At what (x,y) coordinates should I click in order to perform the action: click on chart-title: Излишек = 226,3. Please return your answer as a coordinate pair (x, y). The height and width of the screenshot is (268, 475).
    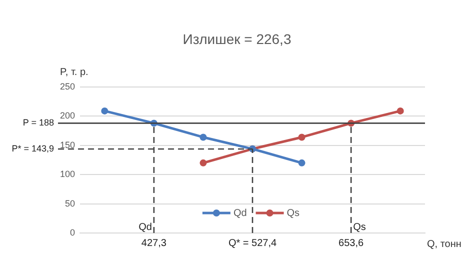
    Looking at the image, I should click on (237, 38).